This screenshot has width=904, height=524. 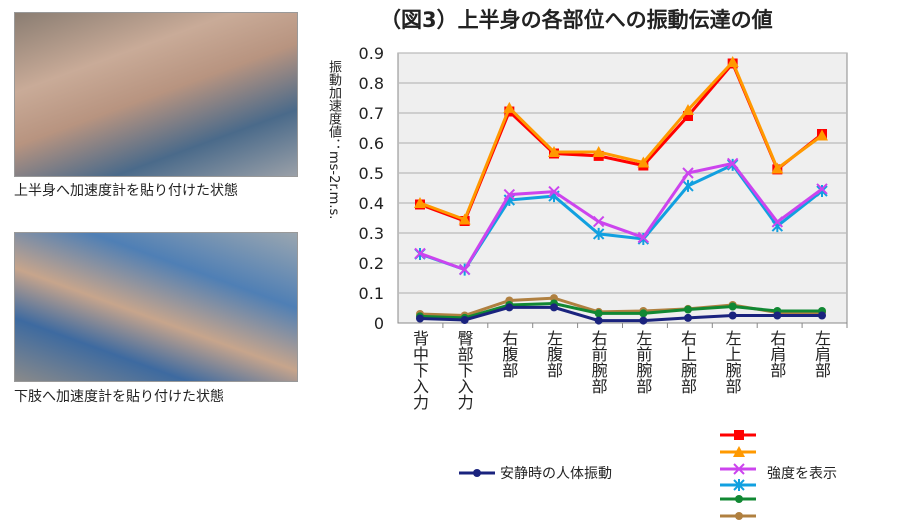 I want to click on y-tick-label: 0.9, so click(x=371, y=53).